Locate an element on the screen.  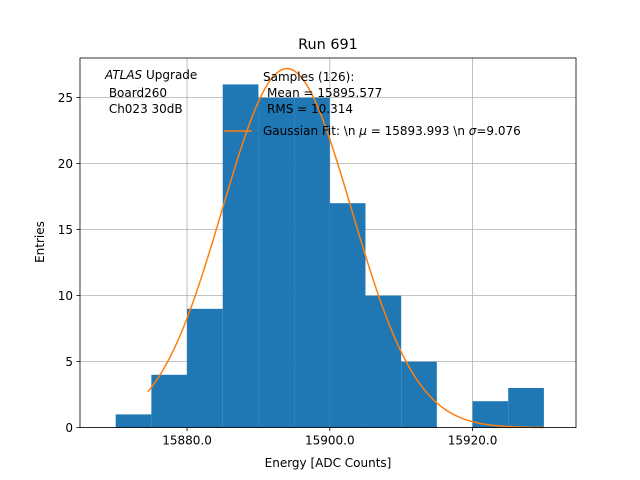
x-tick-label-1: 15900.0 is located at coordinates (330, 441).